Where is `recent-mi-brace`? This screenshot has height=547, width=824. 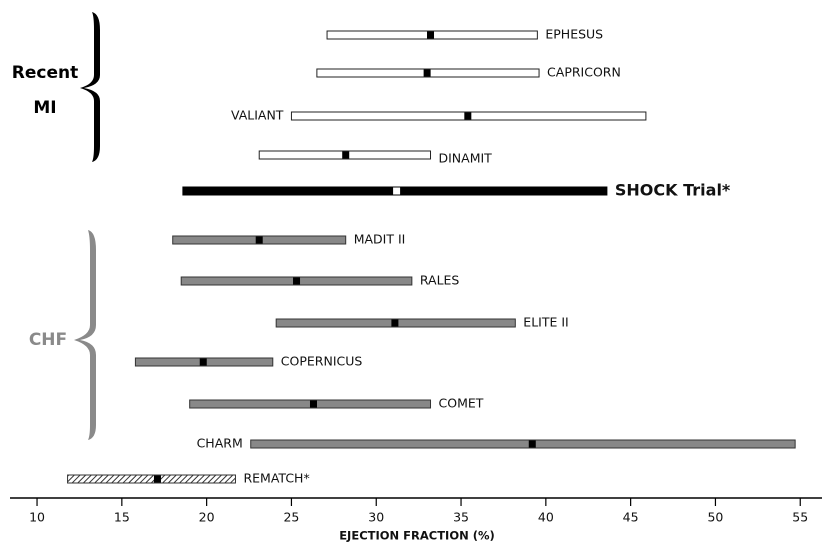 recent-mi-brace is located at coordinates (90, 87).